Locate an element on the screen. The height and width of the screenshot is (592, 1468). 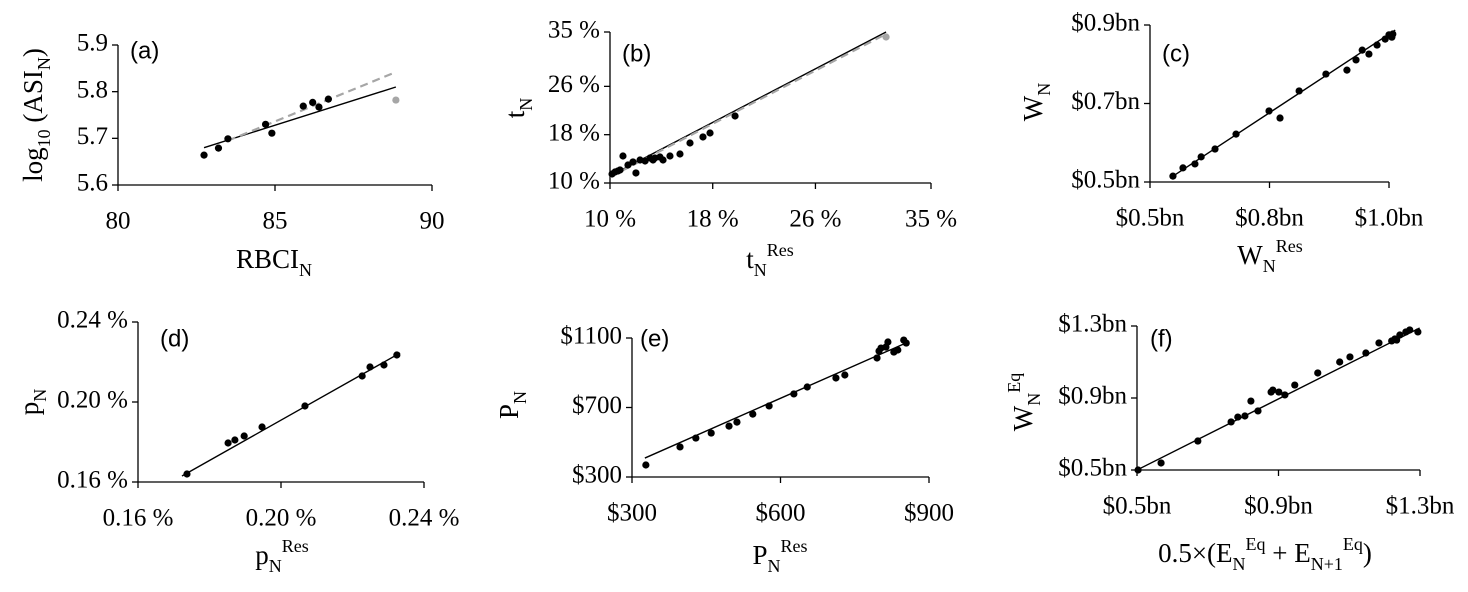
x-axis-title: WNRes is located at coordinates (1269, 256).